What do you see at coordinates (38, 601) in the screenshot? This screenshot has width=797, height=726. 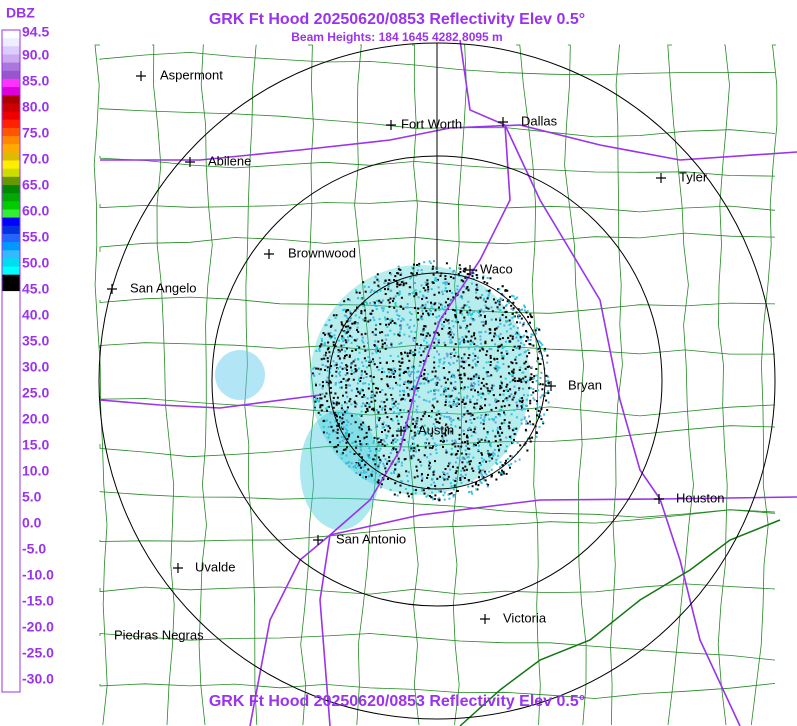 I see `legend-label: -15.0` at bounding box center [38, 601].